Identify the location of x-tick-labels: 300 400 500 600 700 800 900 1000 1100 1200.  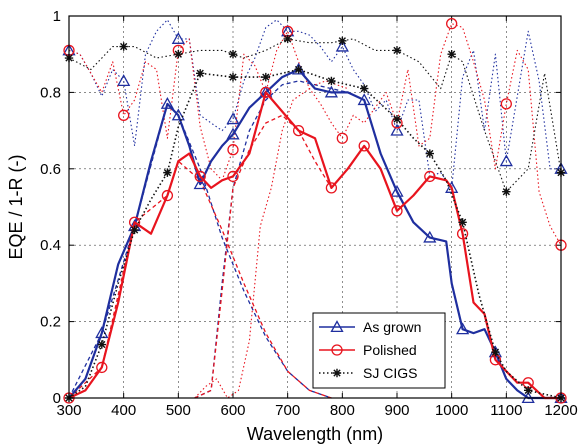
(316, 410).